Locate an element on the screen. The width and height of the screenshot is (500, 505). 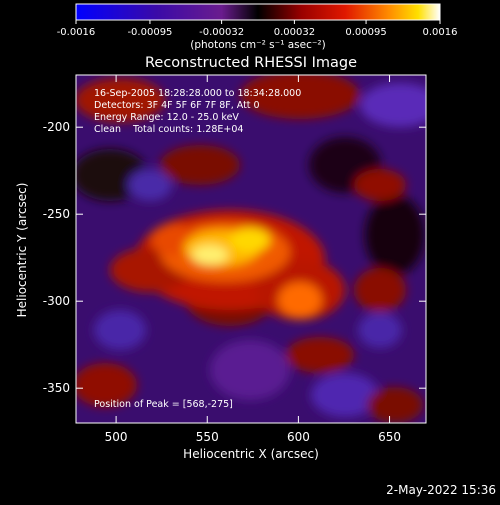
x-axis-label: Heliocentric X (arcsec) is located at coordinates (251, 454).